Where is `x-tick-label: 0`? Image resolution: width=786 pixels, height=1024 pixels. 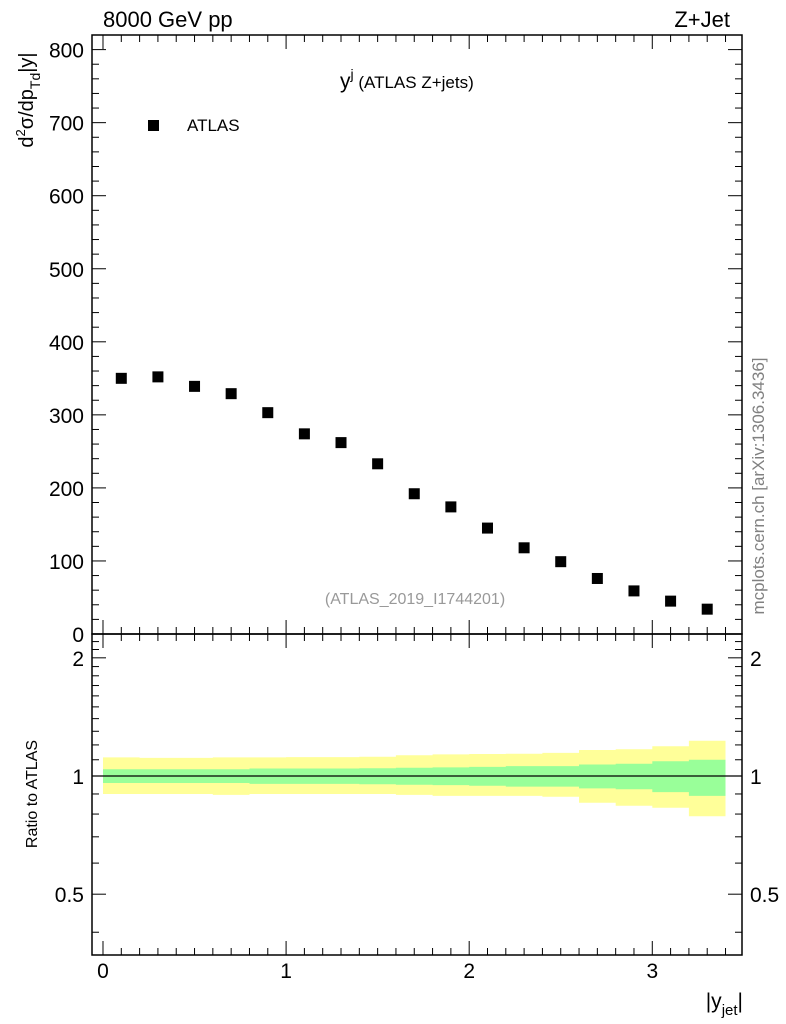
x-tick-label: 0 is located at coordinates (103, 971).